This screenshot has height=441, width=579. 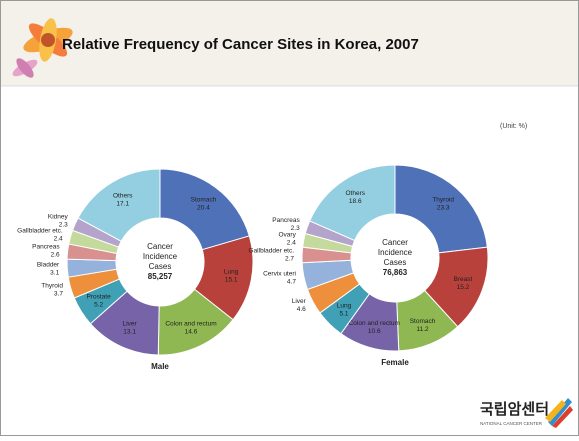 What do you see at coordinates (99, 296) in the screenshot?
I see `category-label: Prostate` at bounding box center [99, 296].